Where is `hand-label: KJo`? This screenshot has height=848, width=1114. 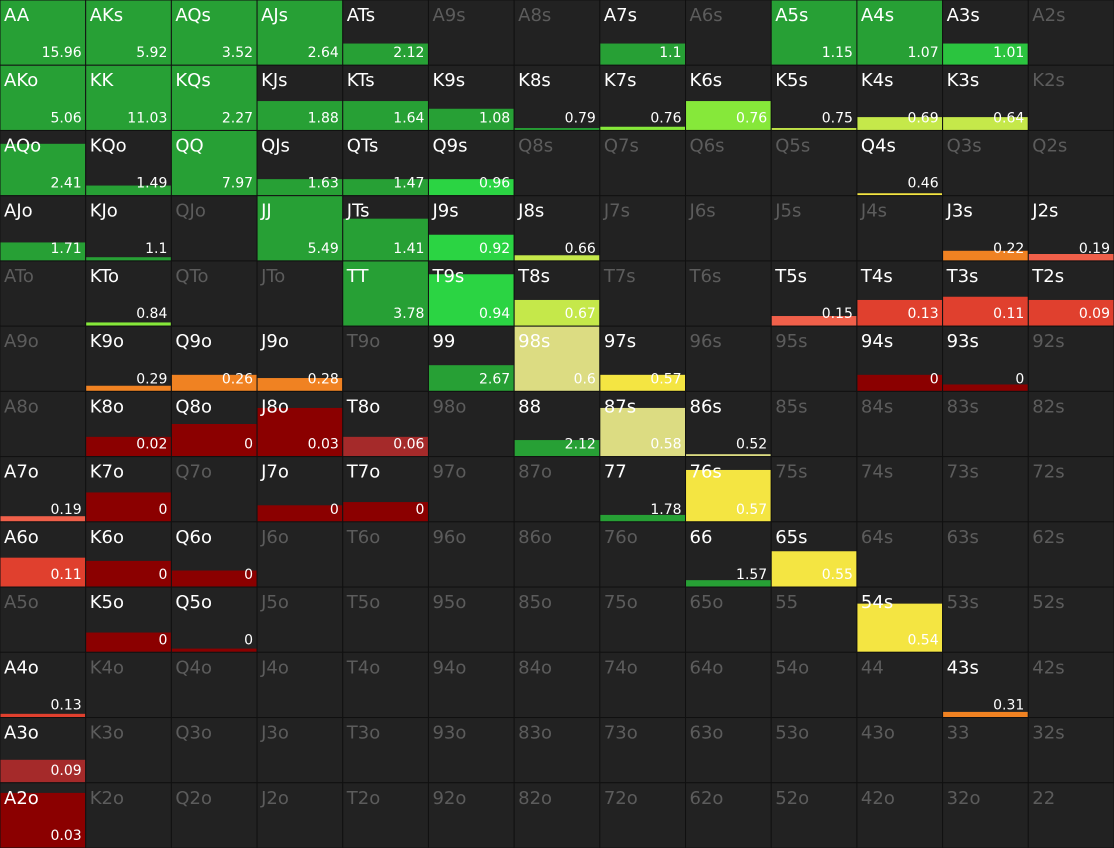
hand-label: KJo is located at coordinates (104, 211).